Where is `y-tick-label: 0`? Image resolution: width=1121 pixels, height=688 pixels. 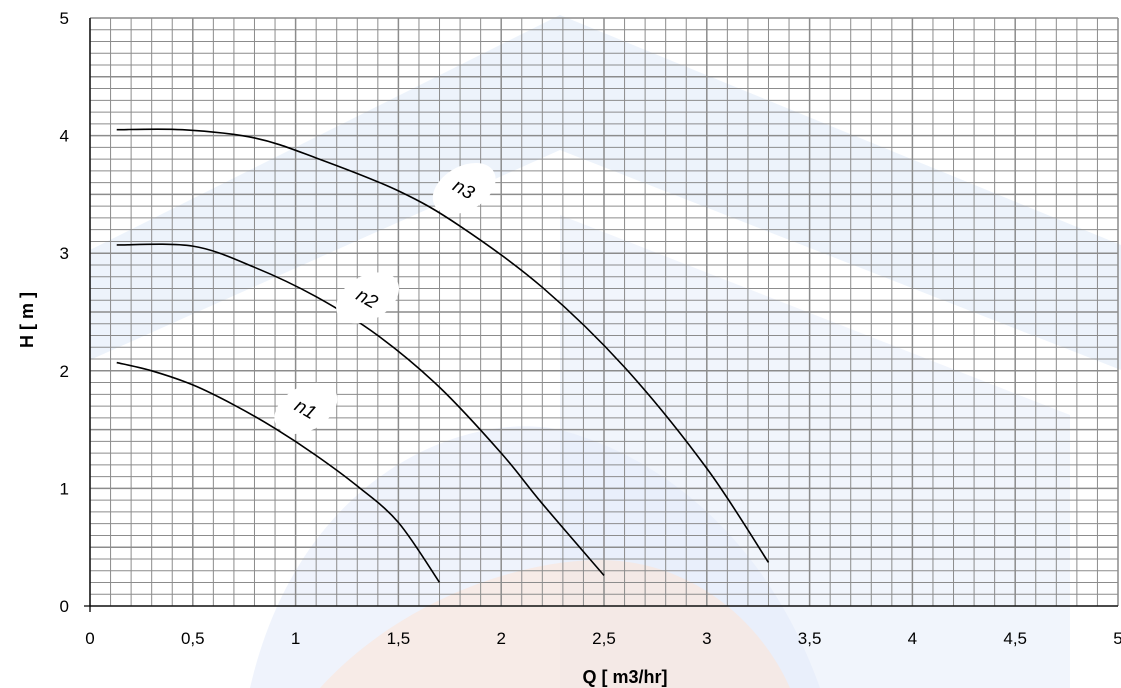 y-tick-label: 0 is located at coordinates (64, 606).